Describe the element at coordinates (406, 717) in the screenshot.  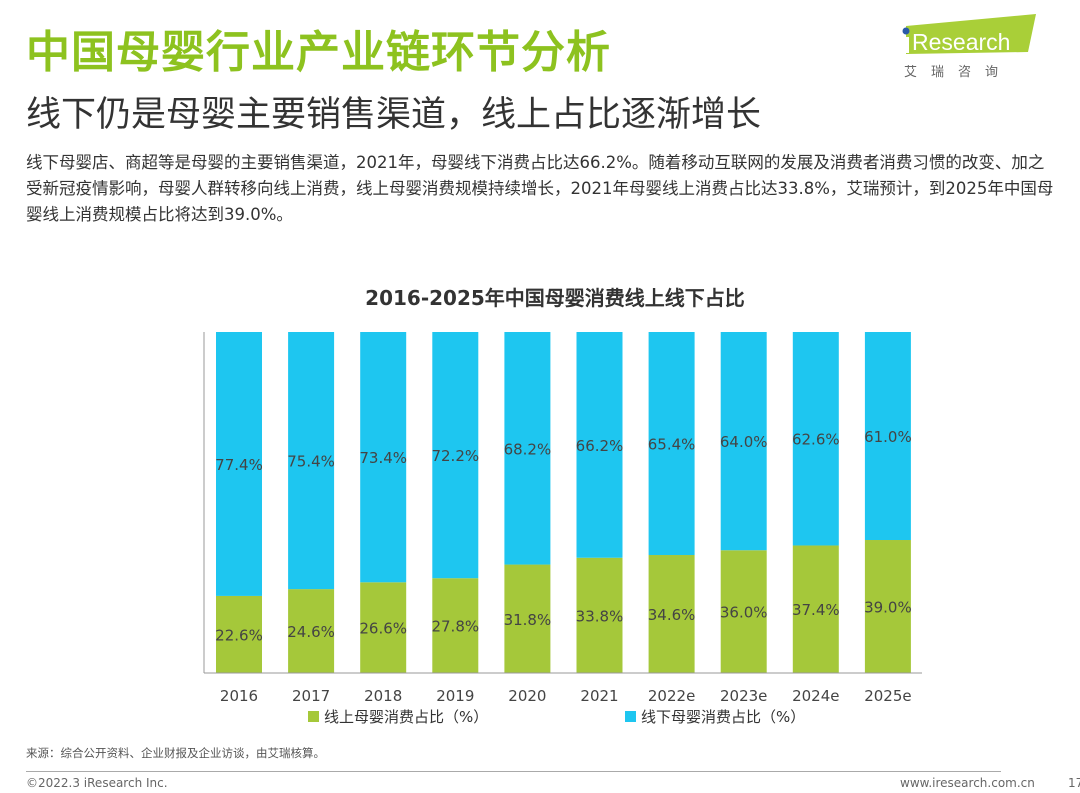
I see `legend-label-online: 线上母婴消费占比（%）` at that location.